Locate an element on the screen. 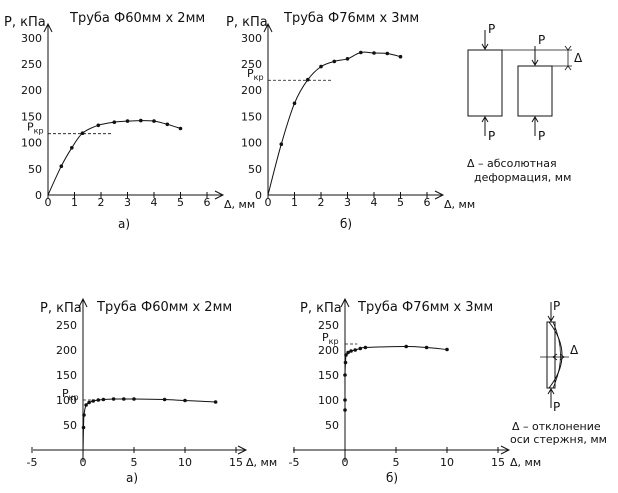 Image resolution: width=618 pixels, height=493 pixels. delta-label: Δ is located at coordinates (574, 350).